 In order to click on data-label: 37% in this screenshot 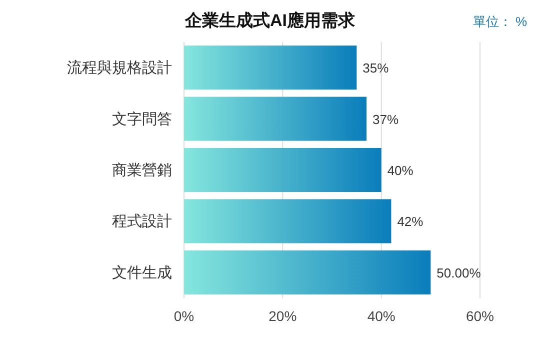, I will do `click(385, 119)`.